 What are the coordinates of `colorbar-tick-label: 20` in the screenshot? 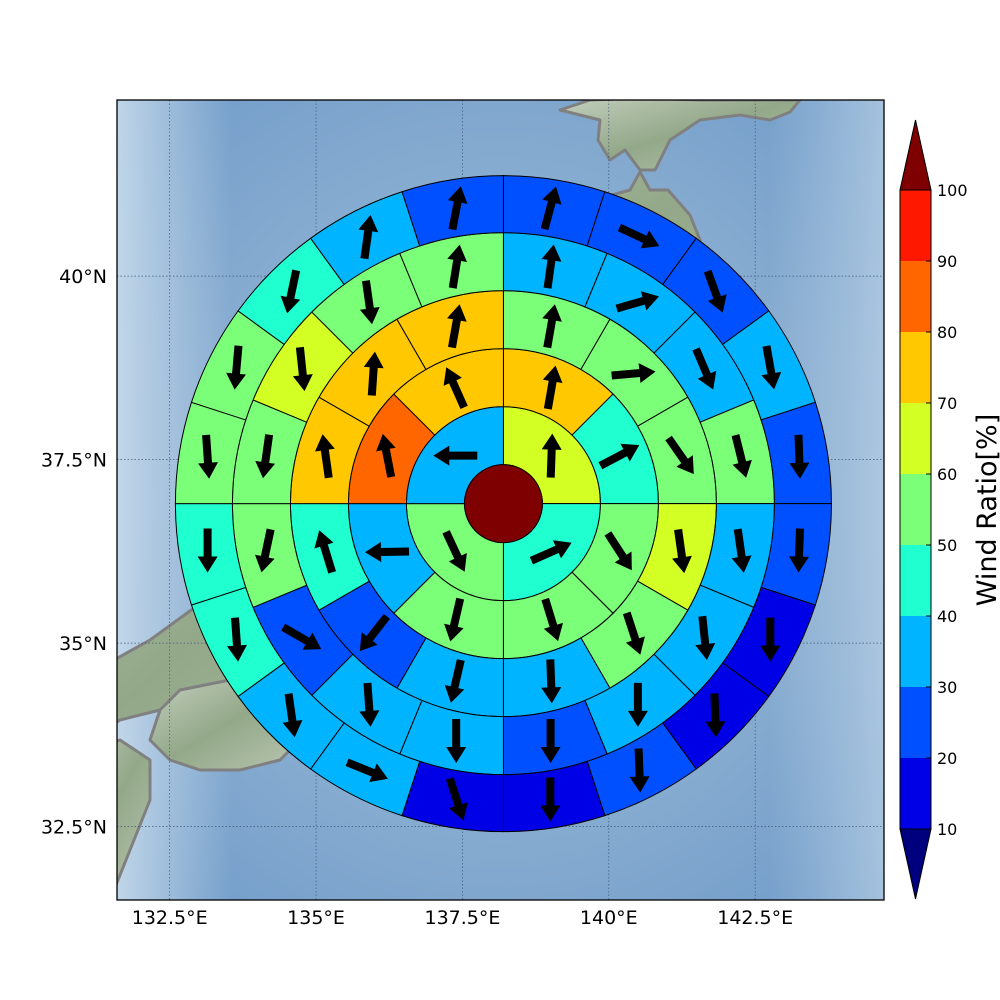 It's located at (947, 758).